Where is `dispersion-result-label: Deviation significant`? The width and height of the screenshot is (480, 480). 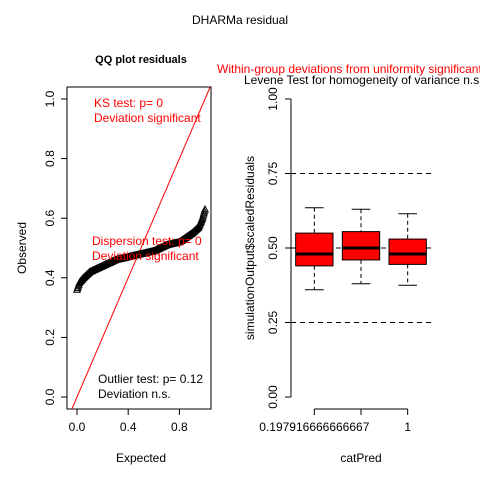
dispersion-result-label: Deviation significant is located at coordinates (145, 256).